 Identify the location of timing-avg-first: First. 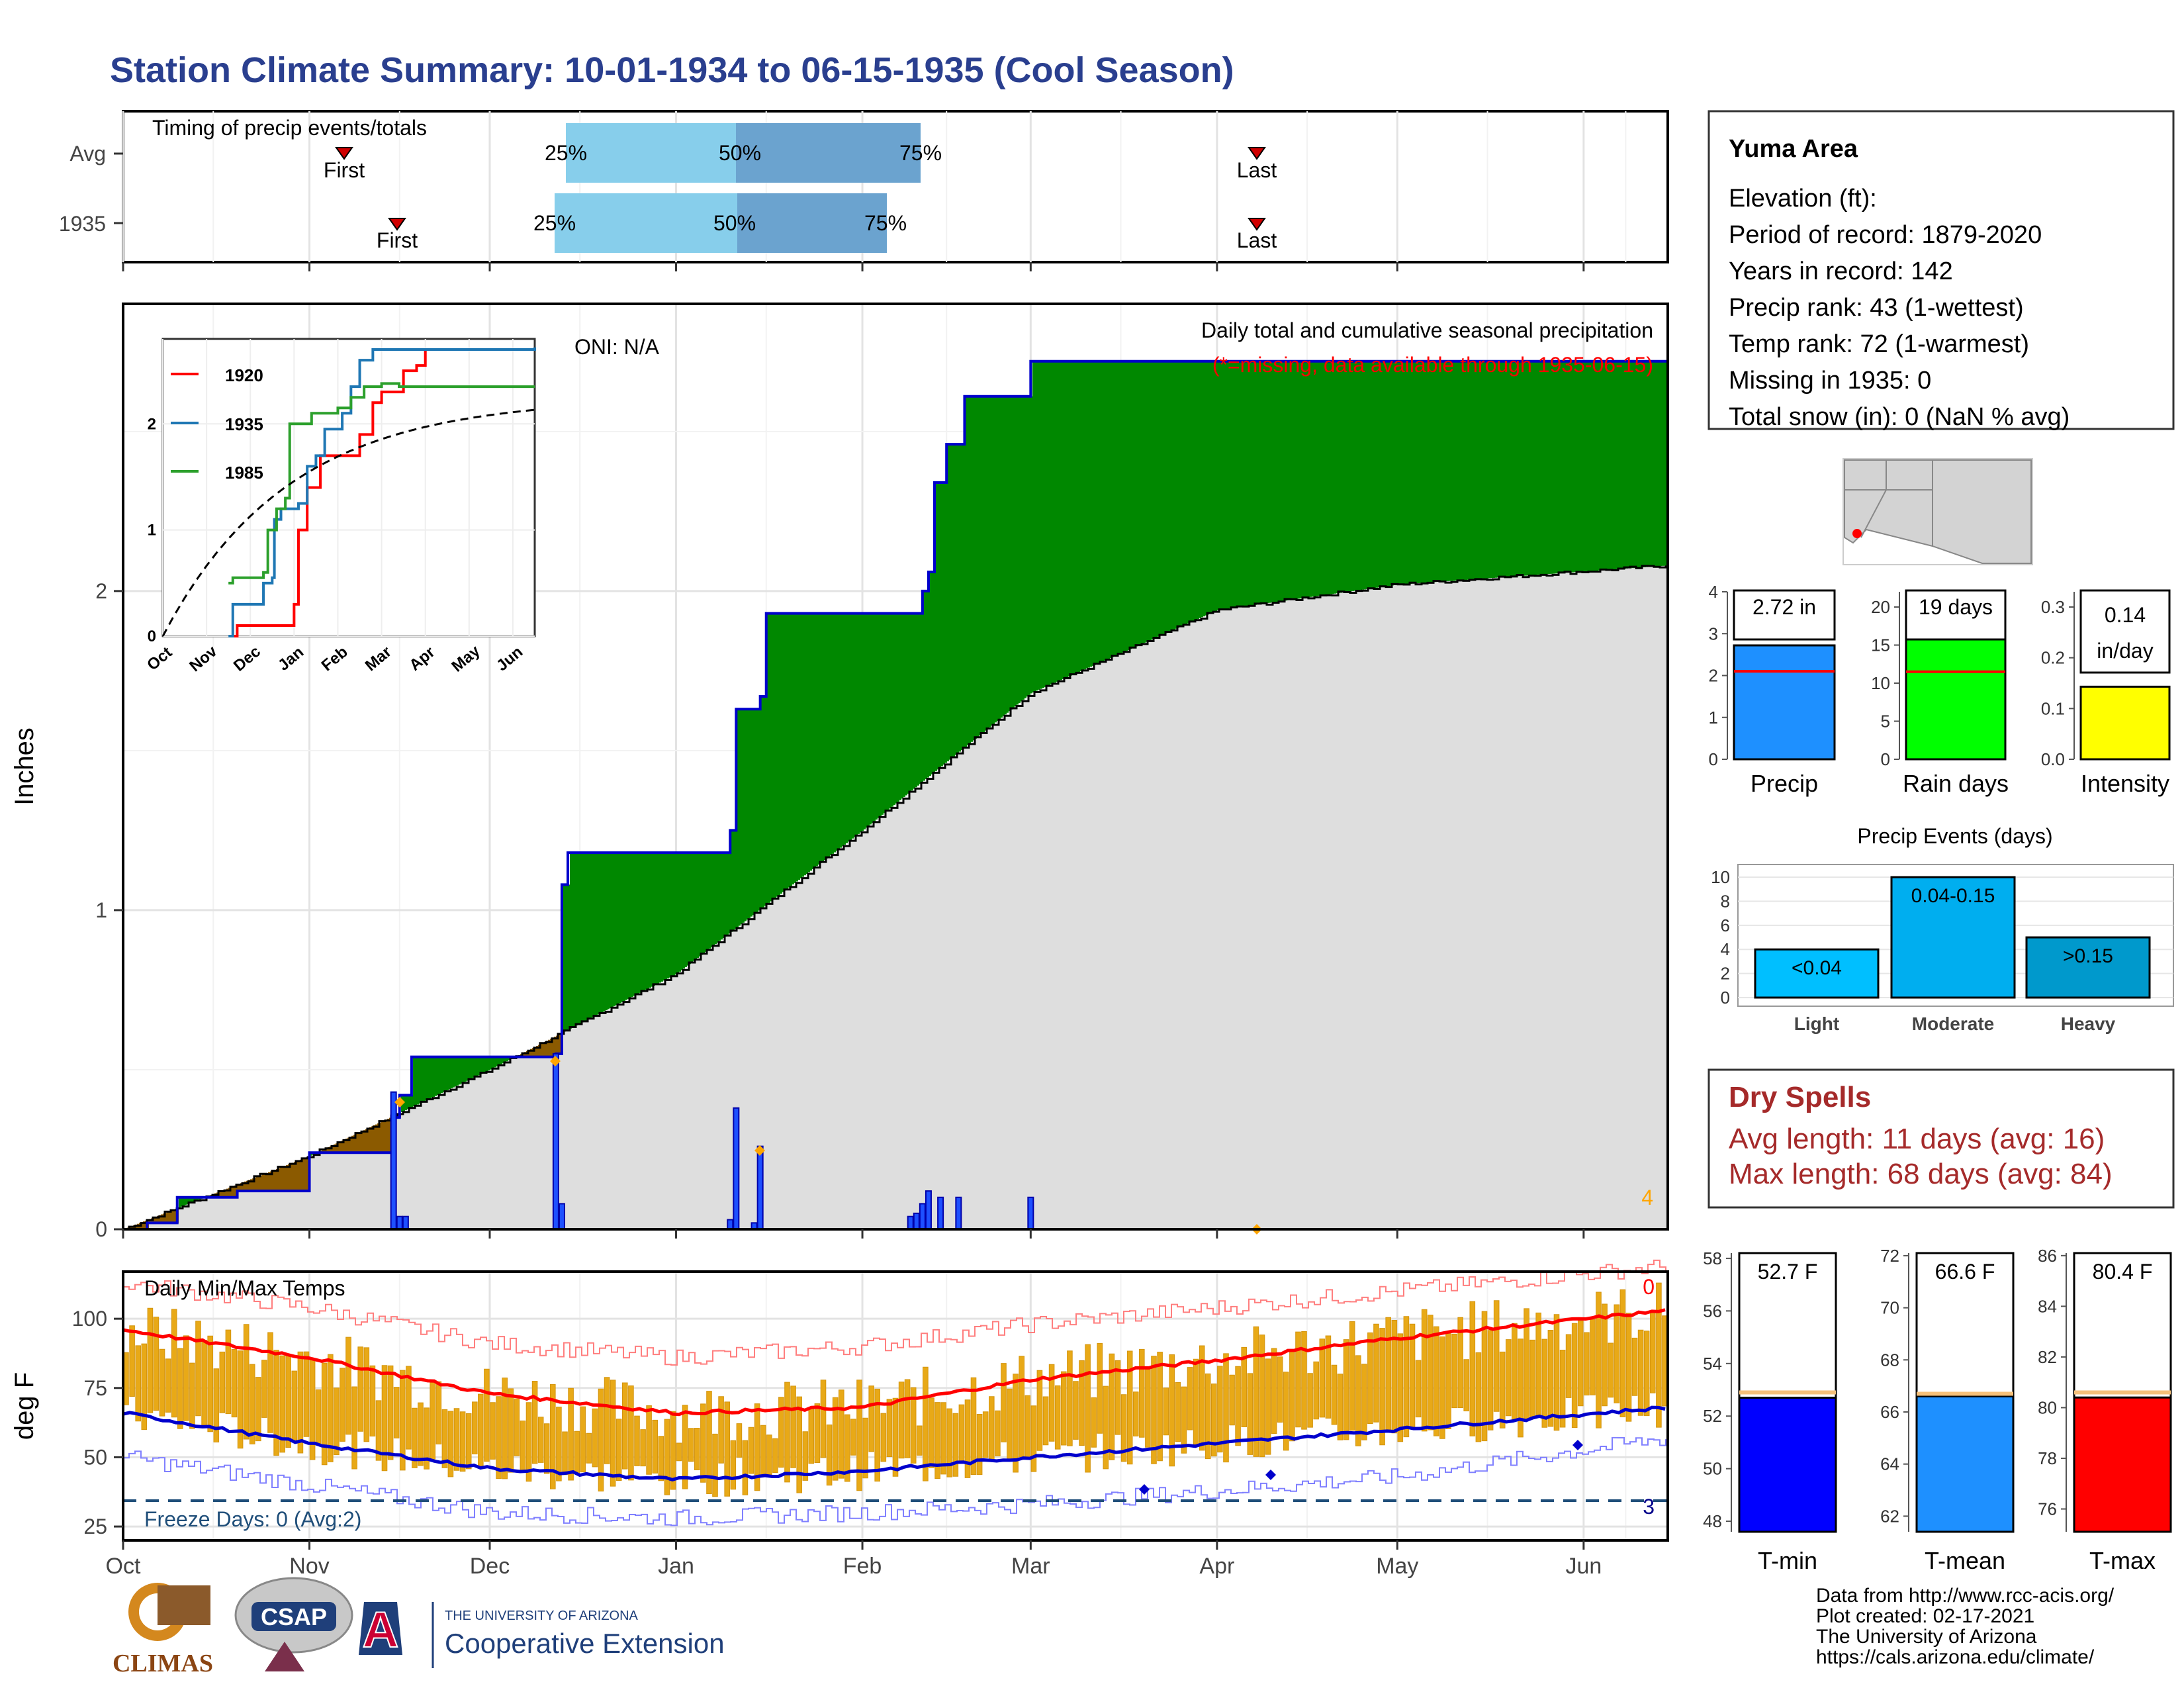
(344, 170).